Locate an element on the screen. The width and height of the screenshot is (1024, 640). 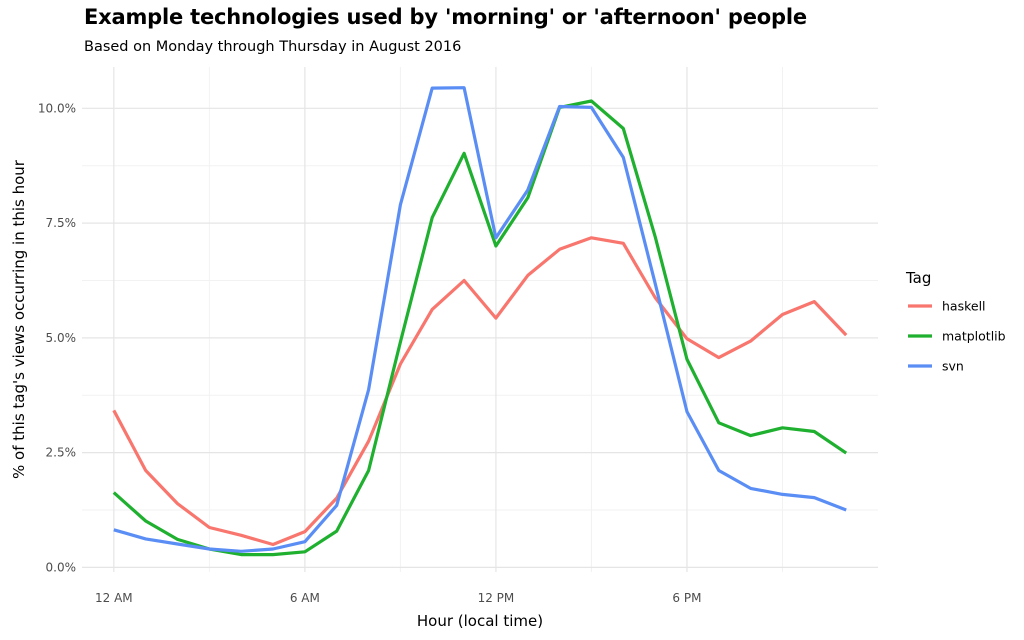
y-axis-ticks: 0.0% 2.5% 5.0% 7.5% 10.0% is located at coordinates (57, 337).